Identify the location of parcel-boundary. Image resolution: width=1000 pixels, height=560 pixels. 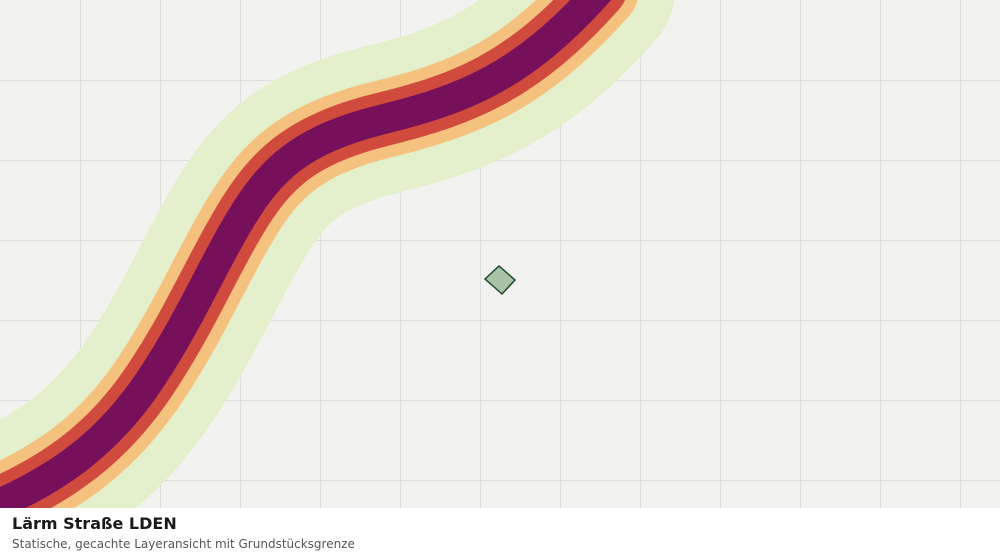
(500, 280).